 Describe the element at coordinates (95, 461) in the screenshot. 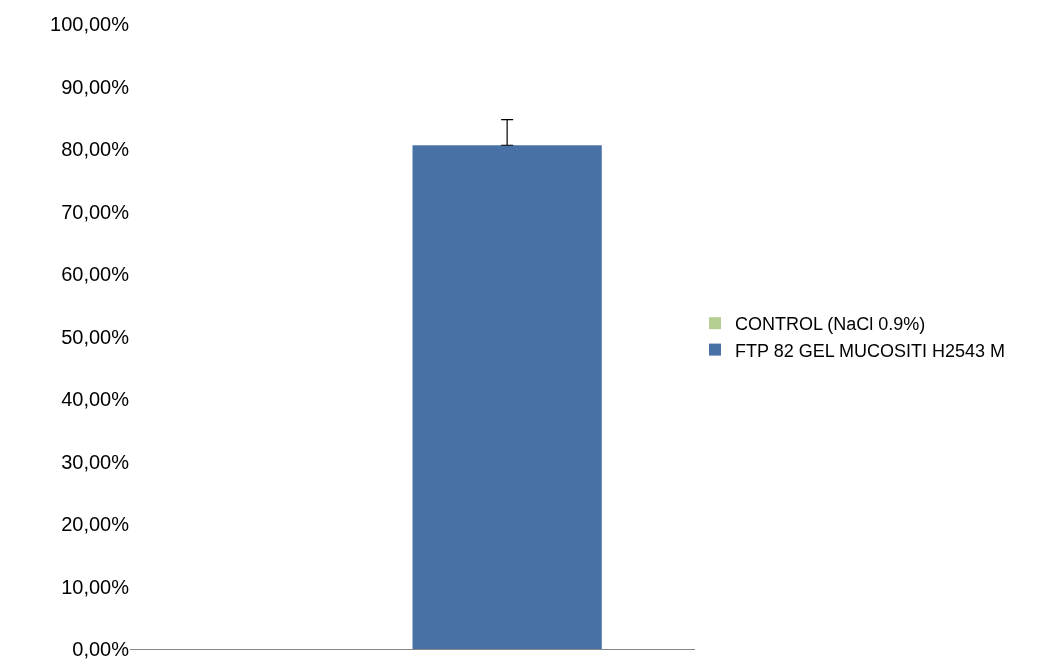

I see `y-tick-label: 30,00%` at that location.